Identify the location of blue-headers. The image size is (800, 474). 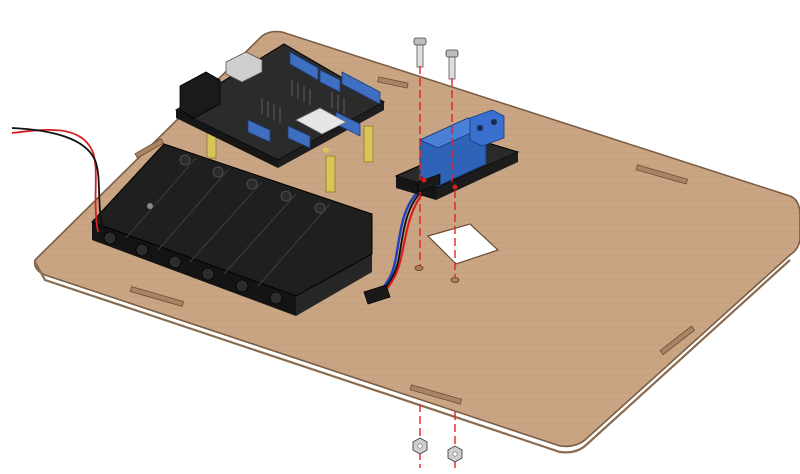
(314, 100).